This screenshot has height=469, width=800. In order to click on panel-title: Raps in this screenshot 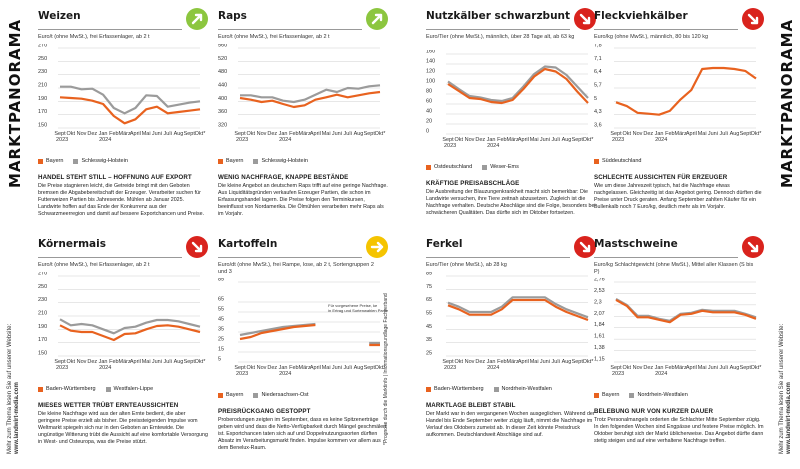, I will do `click(232, 16)`.